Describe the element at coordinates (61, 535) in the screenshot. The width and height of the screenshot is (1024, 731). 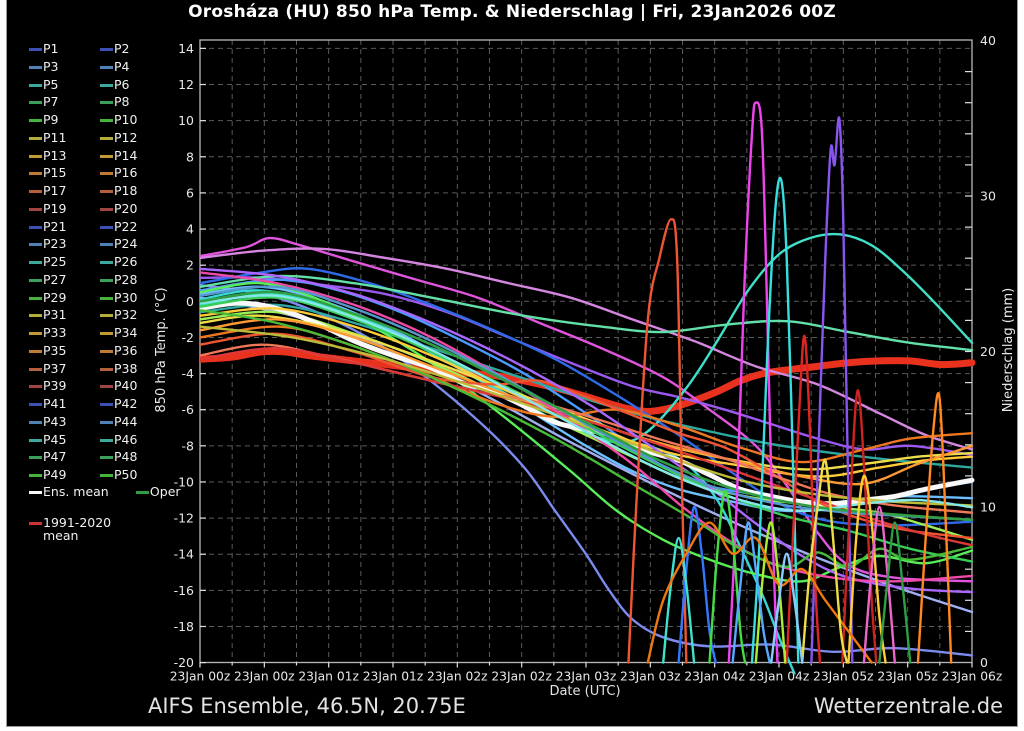
I see `clim-mean-label-line2: mean` at that location.